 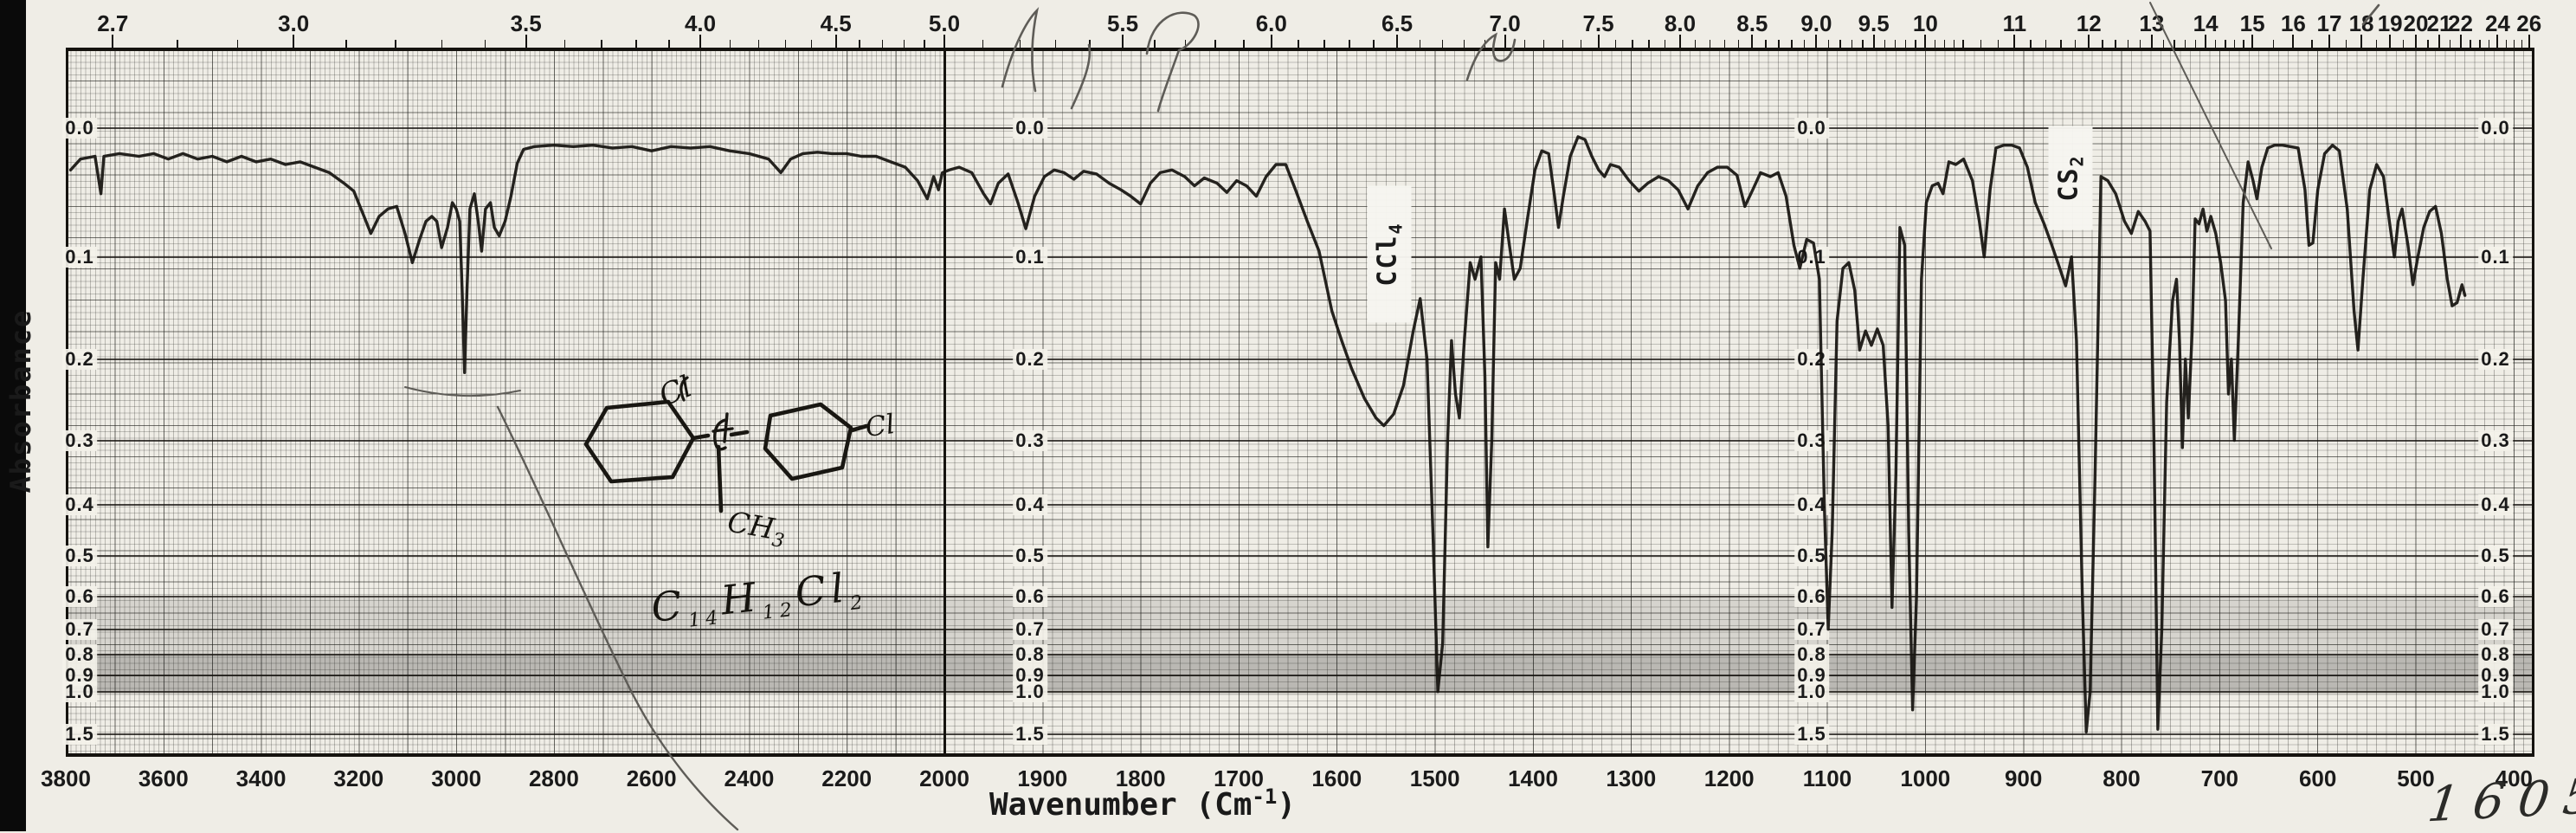 I want to click on bond-to-cl-top, so click(x=684, y=389).